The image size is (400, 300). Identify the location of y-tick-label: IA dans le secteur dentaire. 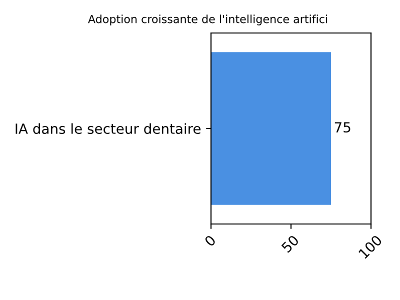
(108, 128).